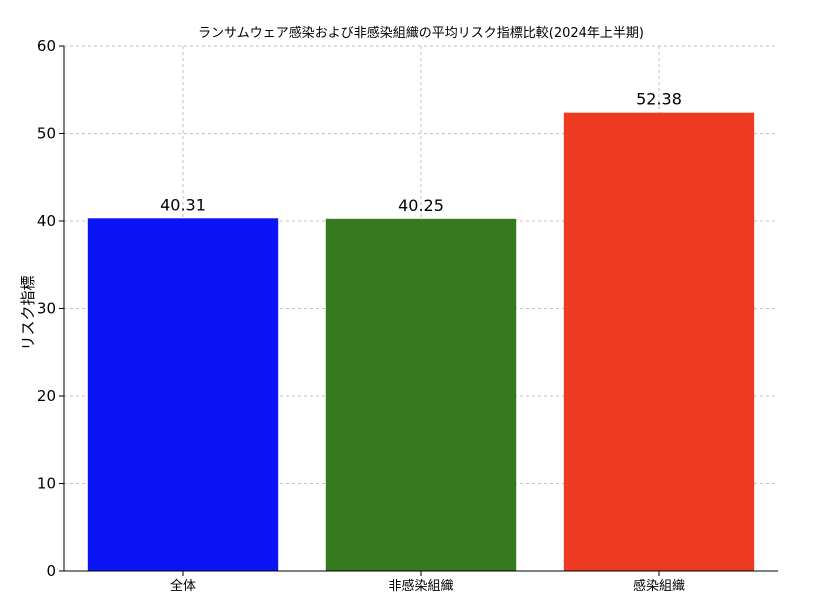 The image size is (816, 605). What do you see at coordinates (183, 586) in the screenshot?
I see `x-tick-label: 全体` at bounding box center [183, 586].